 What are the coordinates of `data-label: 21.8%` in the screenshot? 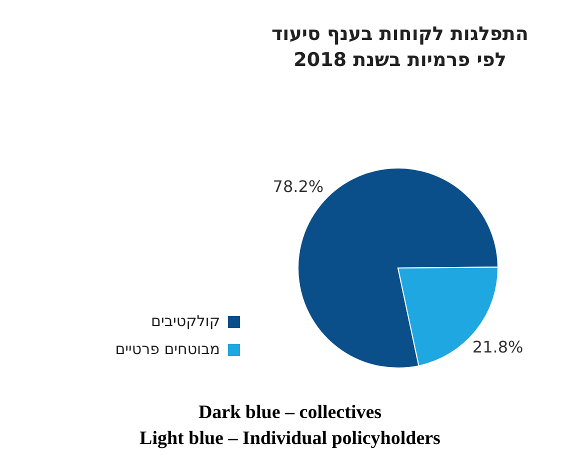 It's located at (498, 347).